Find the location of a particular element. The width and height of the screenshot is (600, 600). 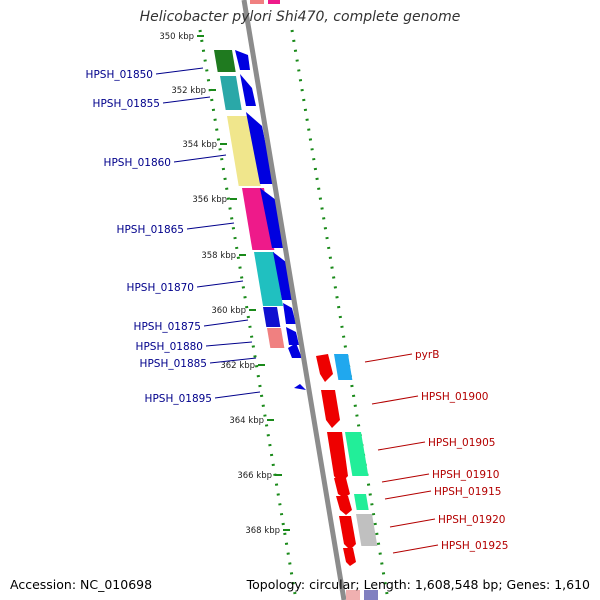

tick-label: 362 kbp is located at coordinates (237, 366).